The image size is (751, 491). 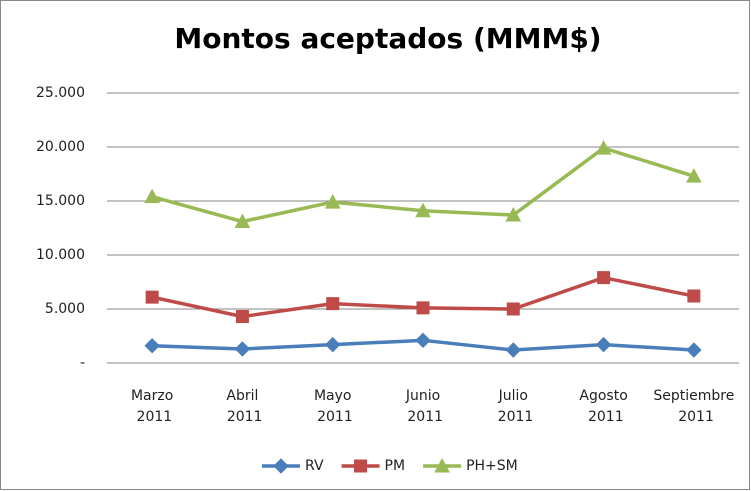 I want to click on y-tick-label: -, so click(x=82, y=363).